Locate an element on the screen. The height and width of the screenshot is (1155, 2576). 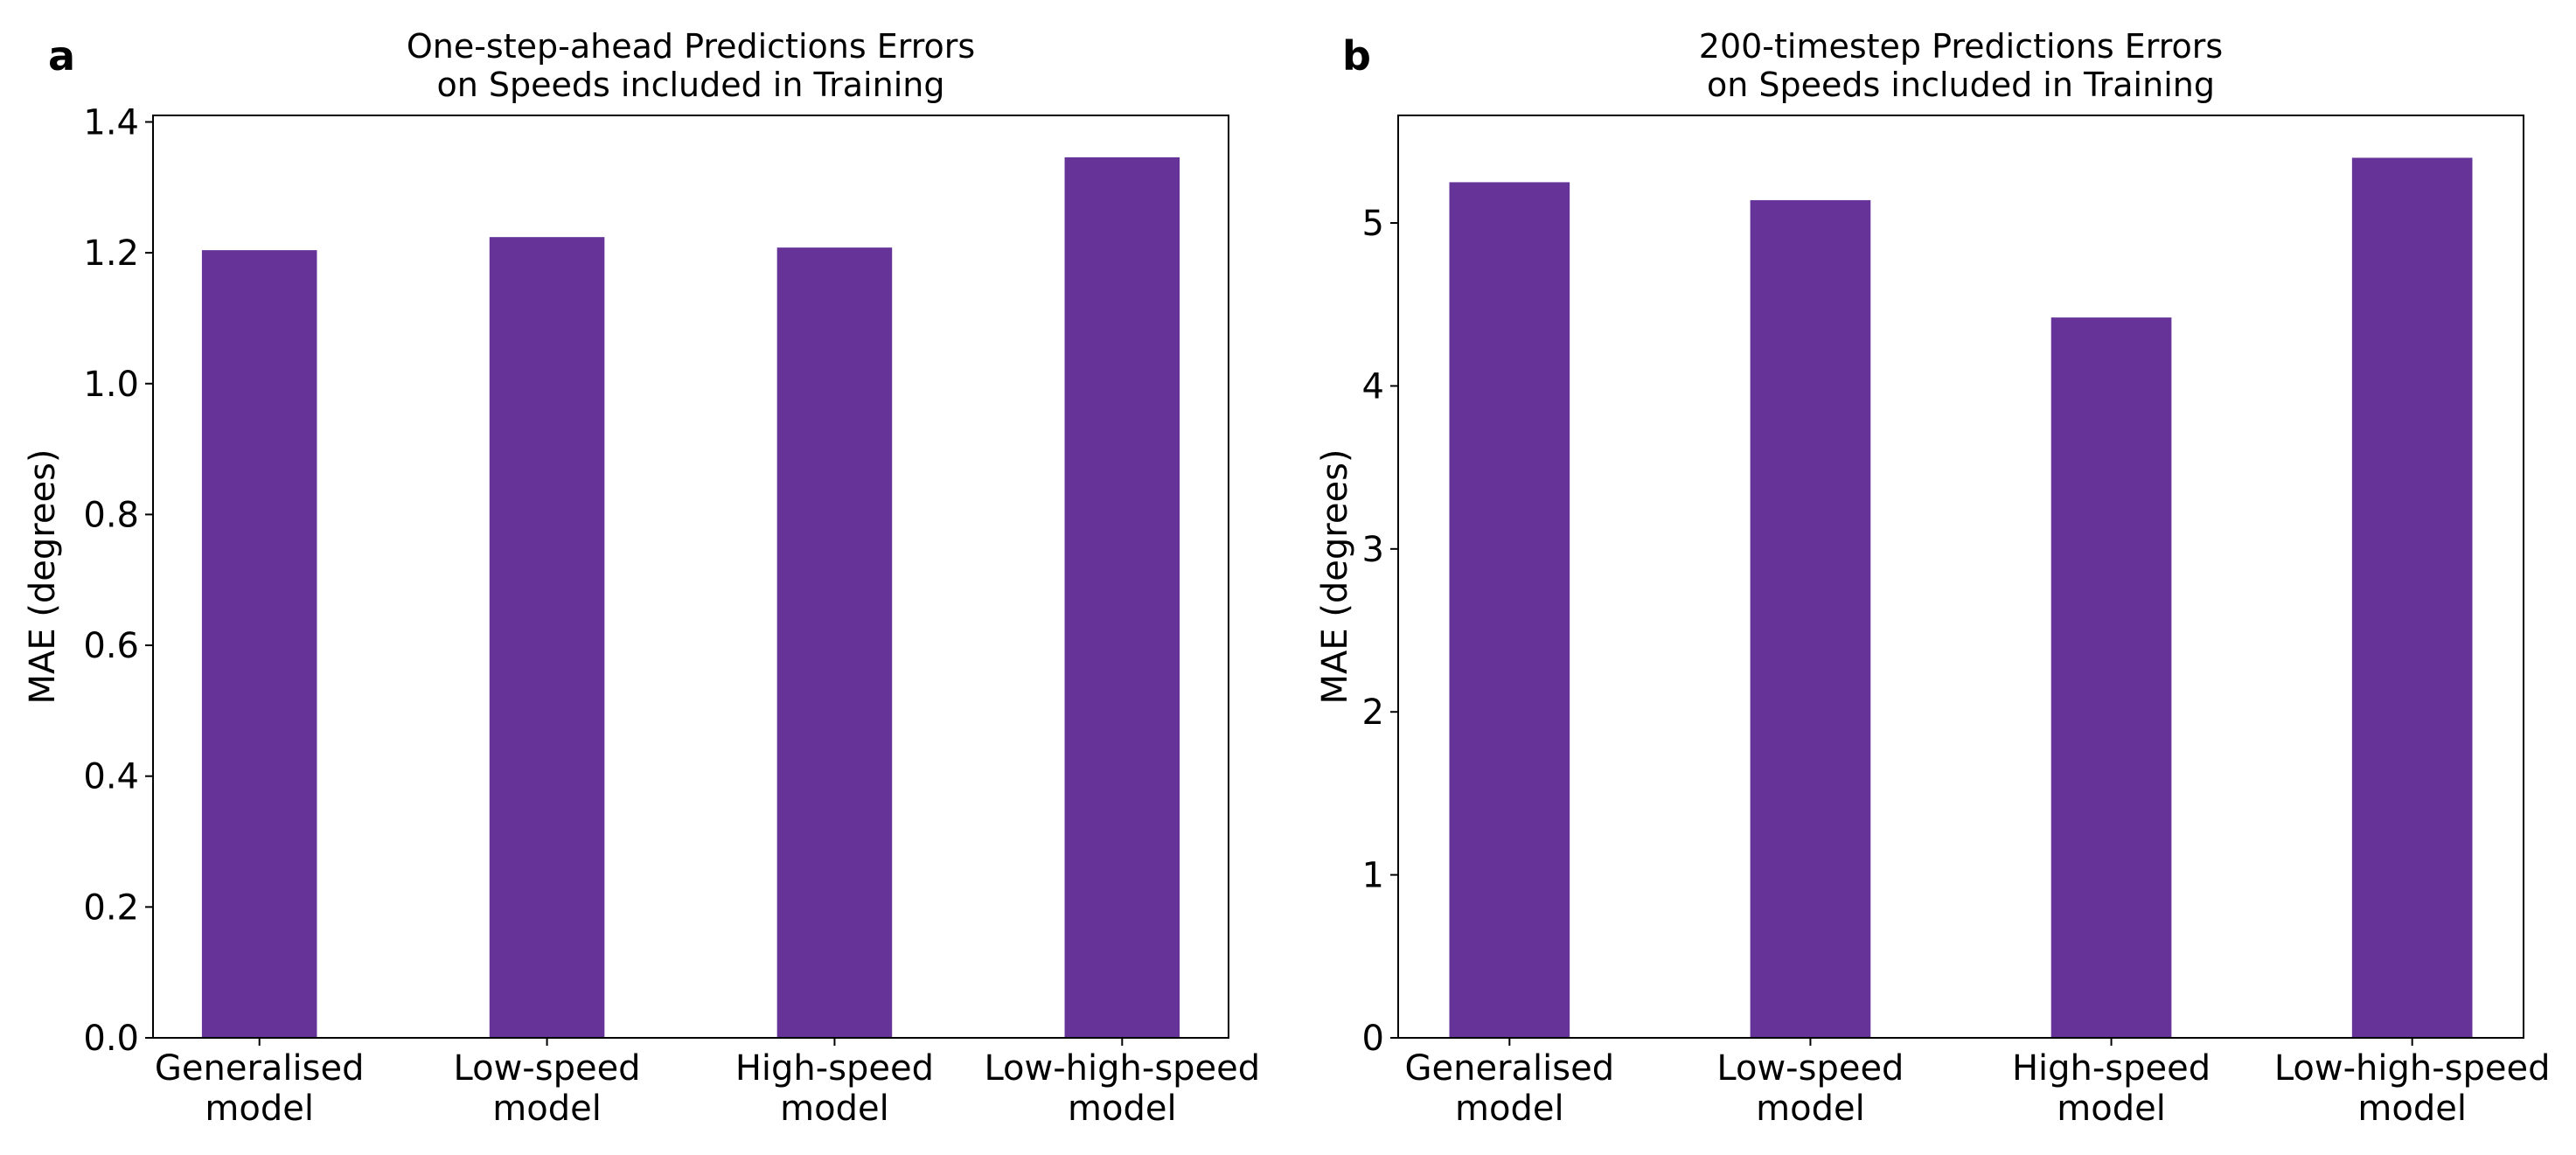
chart-title: One-step-ahead Predictions Errors is located at coordinates (691, 46).